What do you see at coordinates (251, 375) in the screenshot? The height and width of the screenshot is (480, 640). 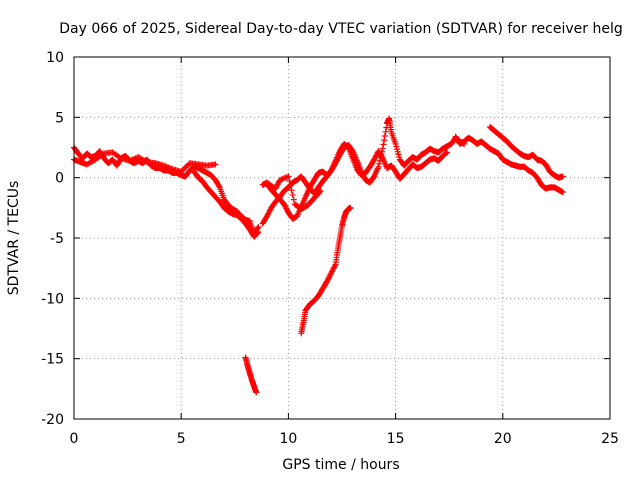 I see `series-track-deep` at bounding box center [251, 375].